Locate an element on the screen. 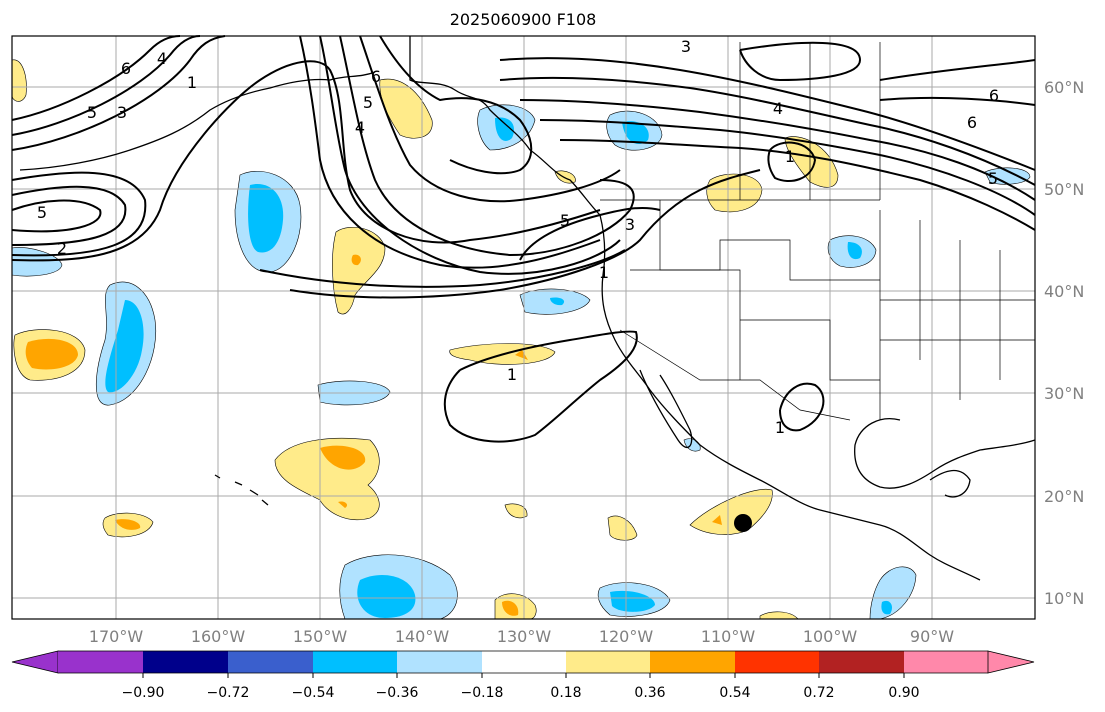 The width and height of the screenshot is (1105, 712). lon-label: 150°W is located at coordinates (320, 636).